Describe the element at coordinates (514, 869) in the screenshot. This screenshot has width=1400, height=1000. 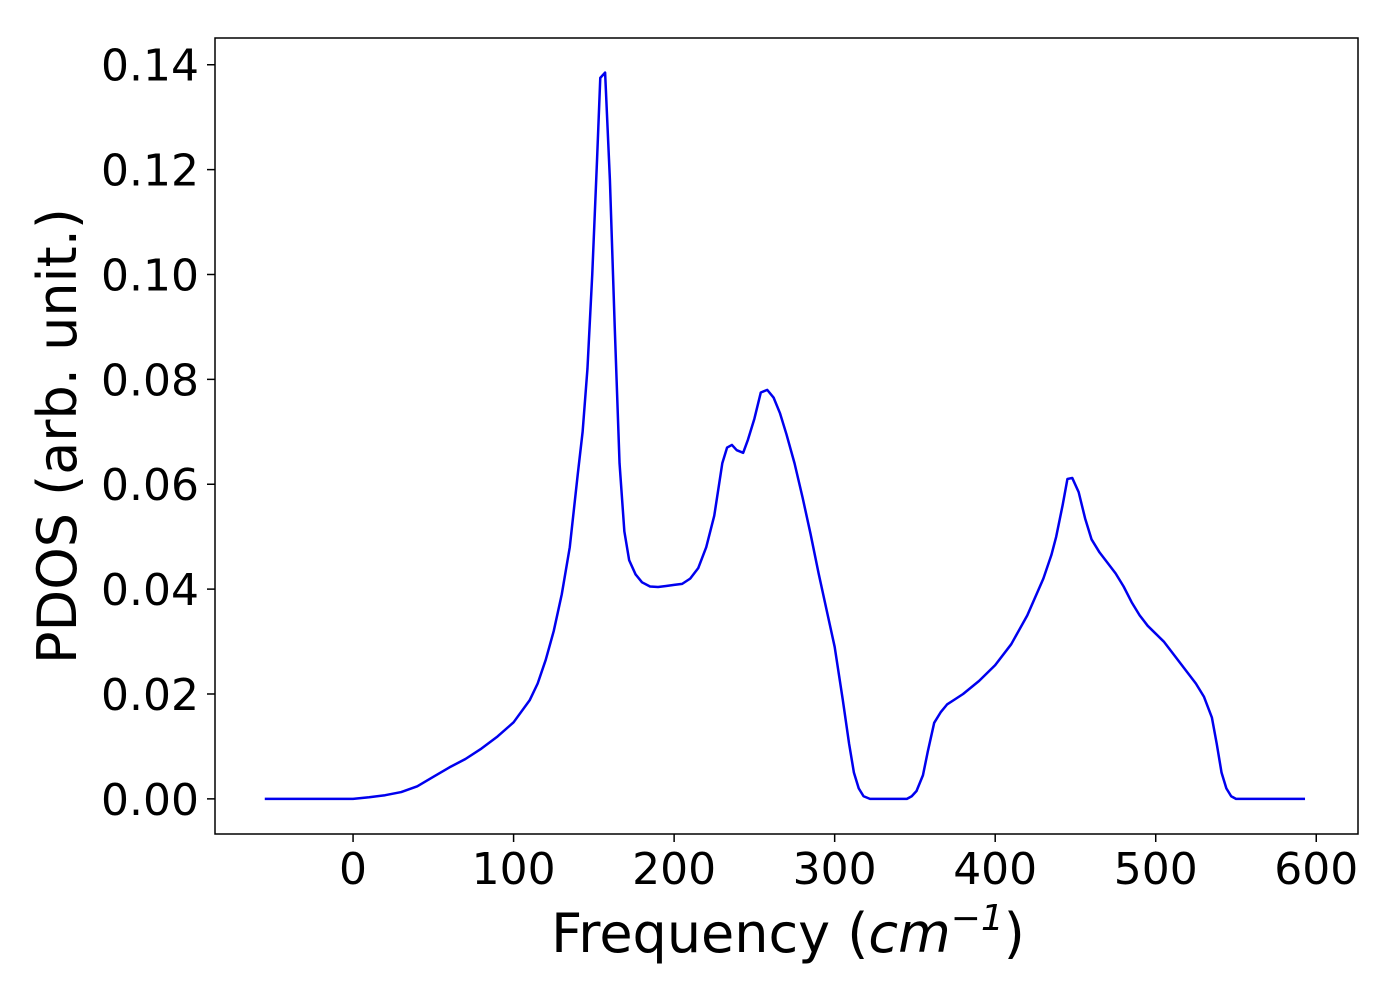
I see `x-tick-label: 100` at that location.